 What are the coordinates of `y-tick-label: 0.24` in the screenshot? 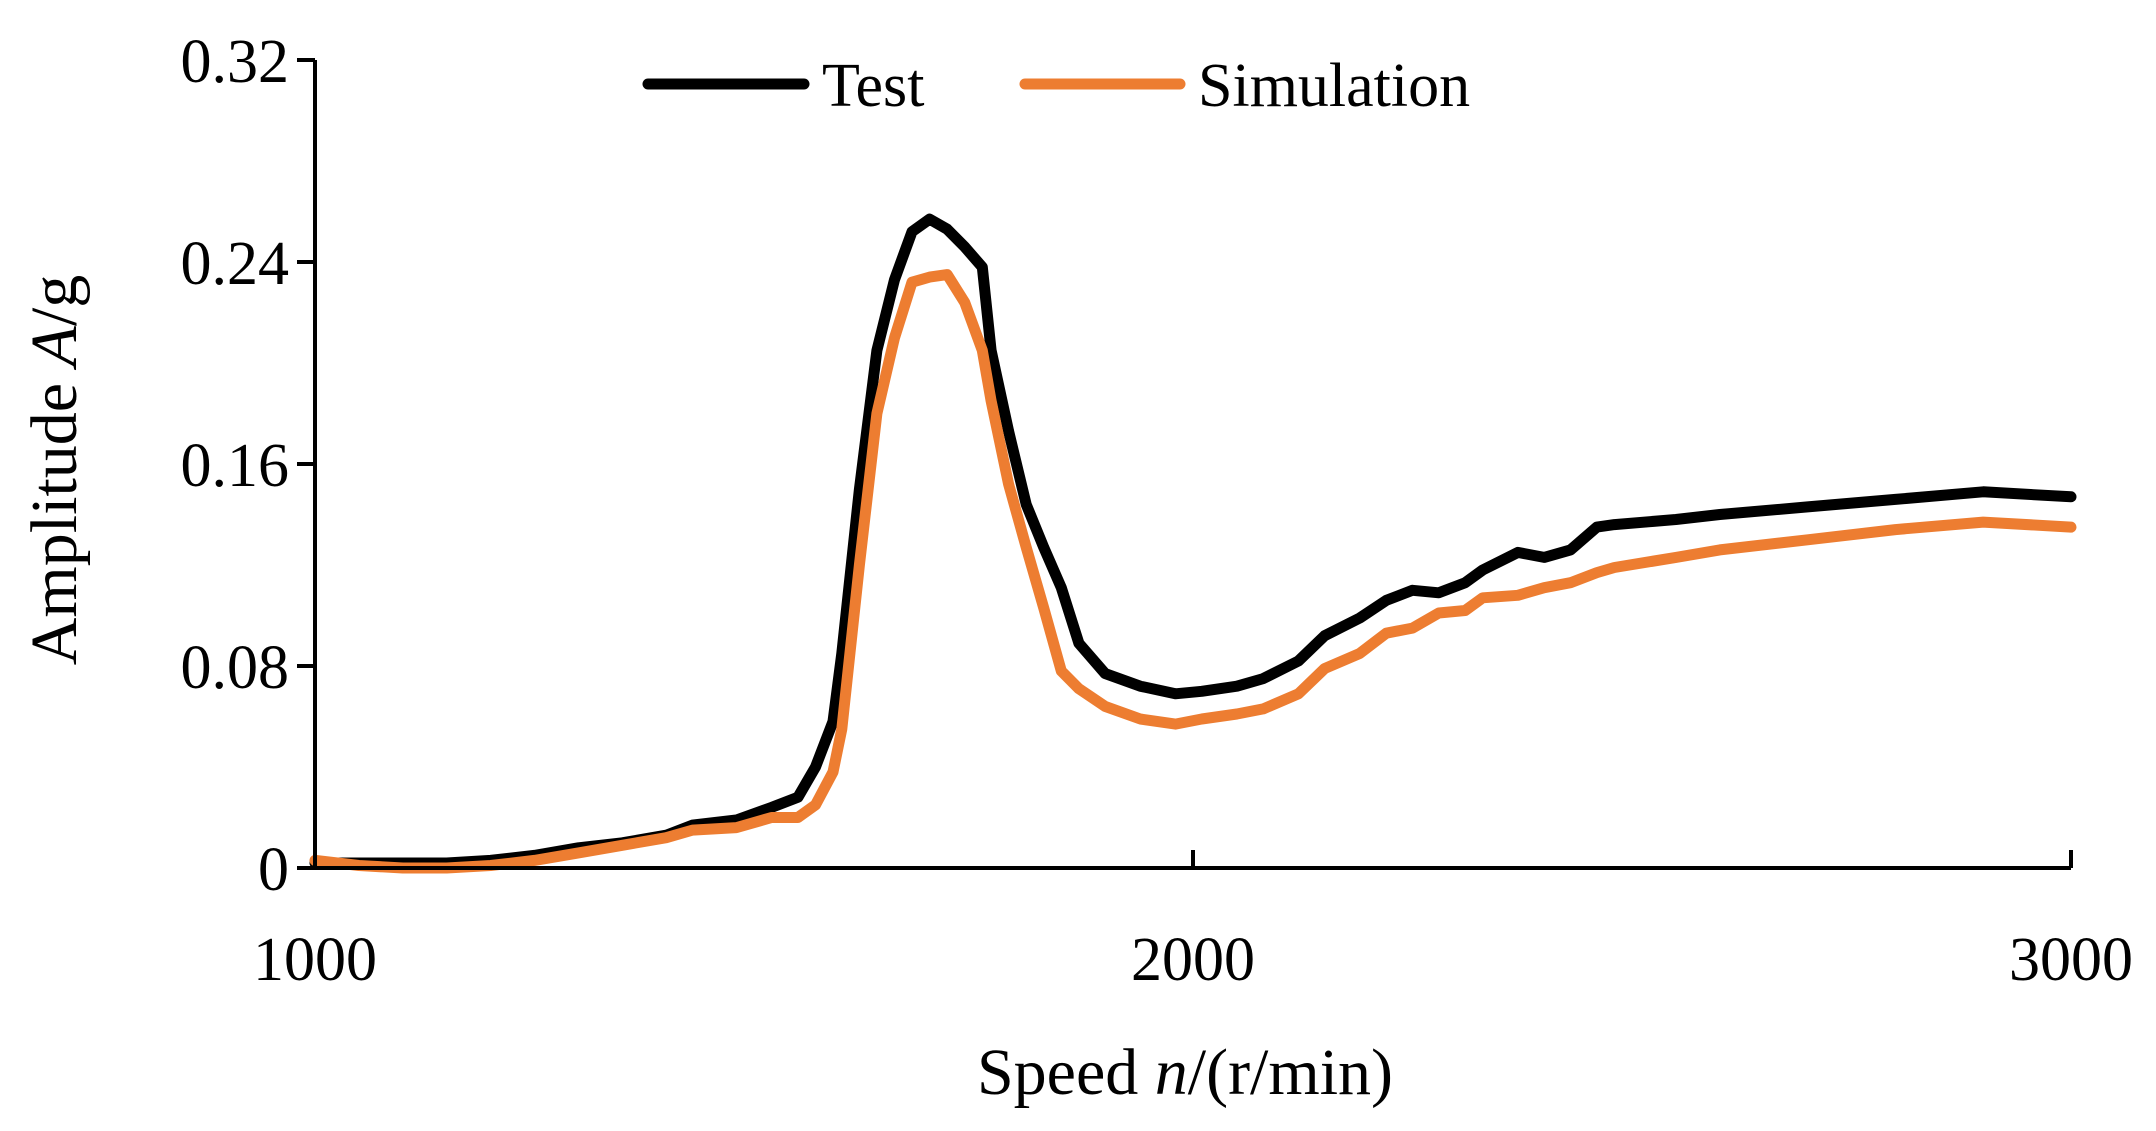 It's located at (235, 264).